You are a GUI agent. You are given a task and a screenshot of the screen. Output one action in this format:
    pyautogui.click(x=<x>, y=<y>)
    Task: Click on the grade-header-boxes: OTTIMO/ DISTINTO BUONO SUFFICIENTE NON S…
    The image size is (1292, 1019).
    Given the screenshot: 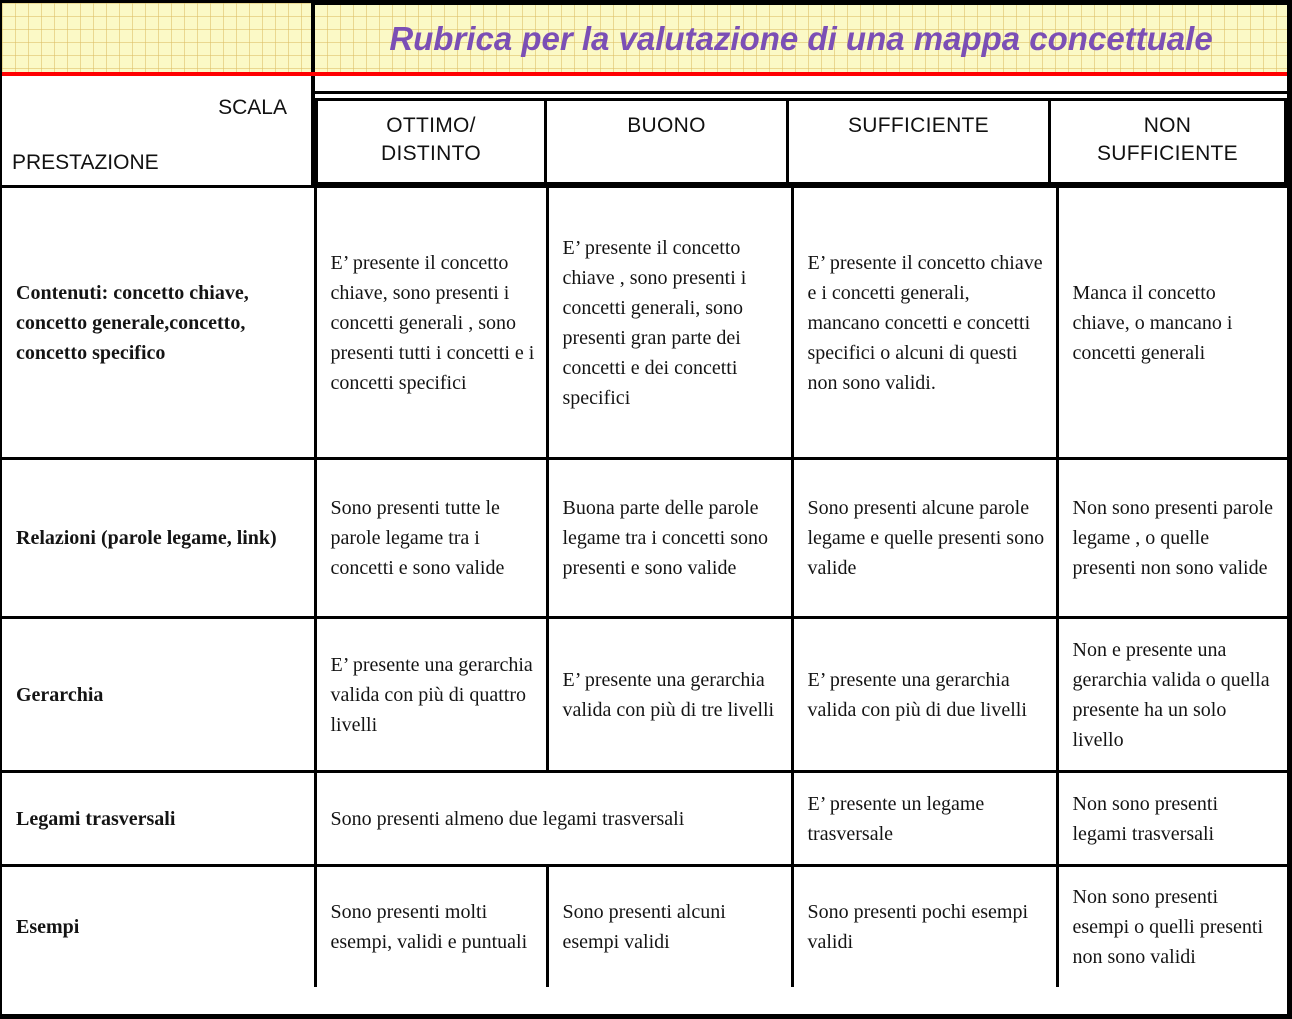 What is the action you would take?
    pyautogui.click(x=801, y=141)
    